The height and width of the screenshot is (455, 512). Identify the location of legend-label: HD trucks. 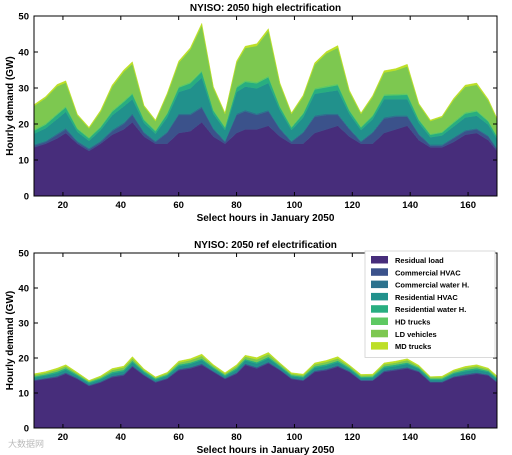
(412, 322).